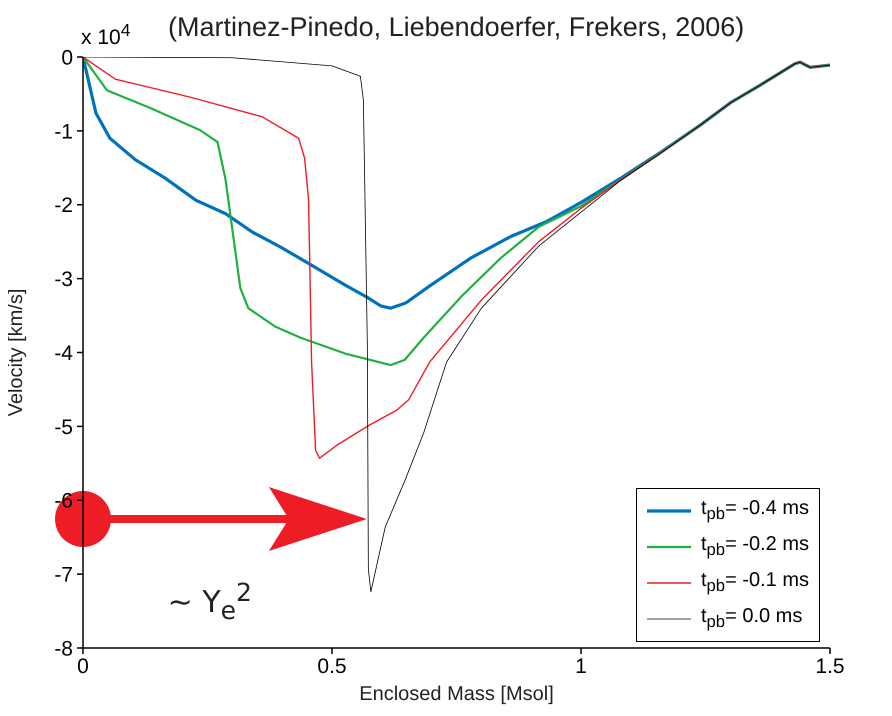 The image size is (892, 716). I want to click on legend-label: t$_{pb}$= -0.2 ms, so click(754, 546).